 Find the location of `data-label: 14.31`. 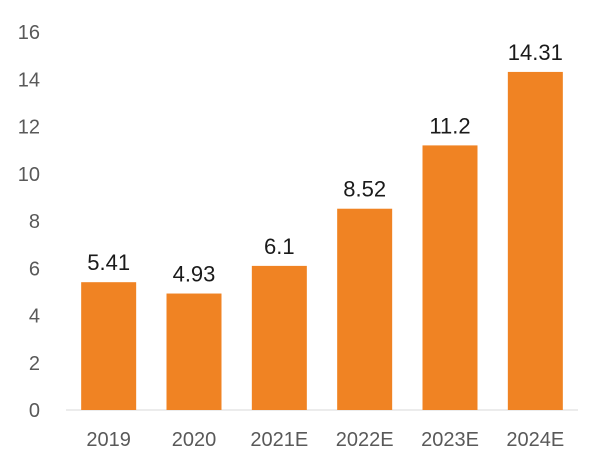

data-label: 14.31 is located at coordinates (535, 52).